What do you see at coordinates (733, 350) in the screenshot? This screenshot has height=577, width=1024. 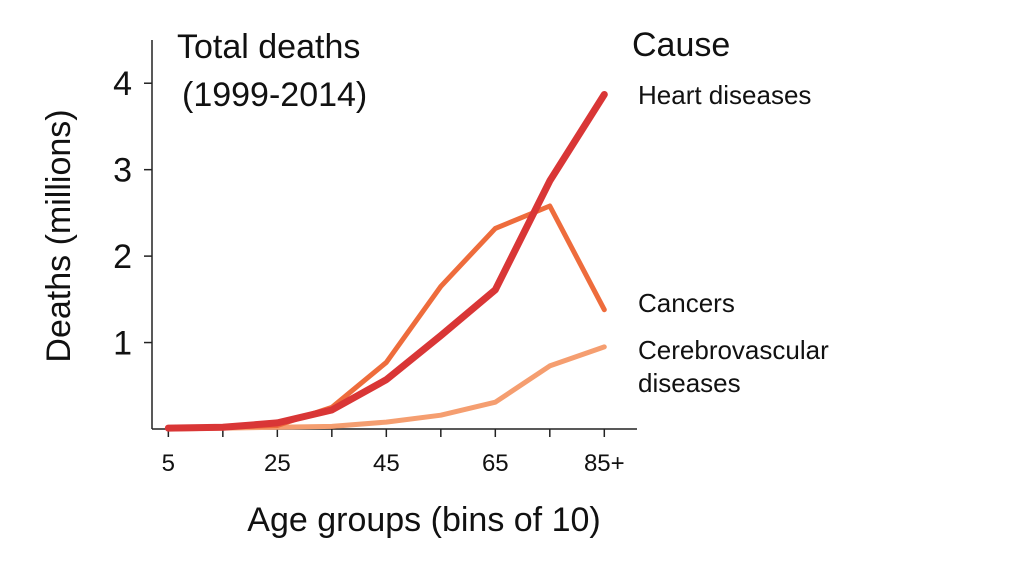 I see `series-label-cerebrovascular-diseases: Cerebrovascular` at bounding box center [733, 350].